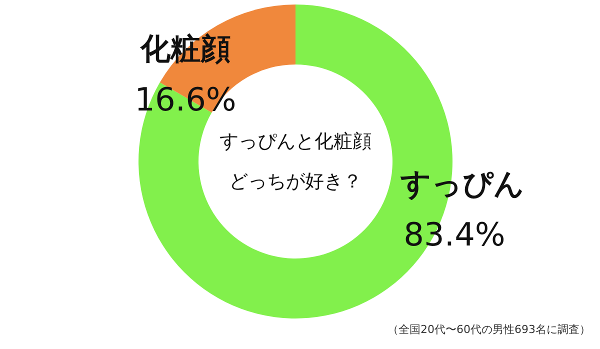 The width and height of the screenshot is (600, 349). I want to click on text: どっちが好き？, so click(295, 181).